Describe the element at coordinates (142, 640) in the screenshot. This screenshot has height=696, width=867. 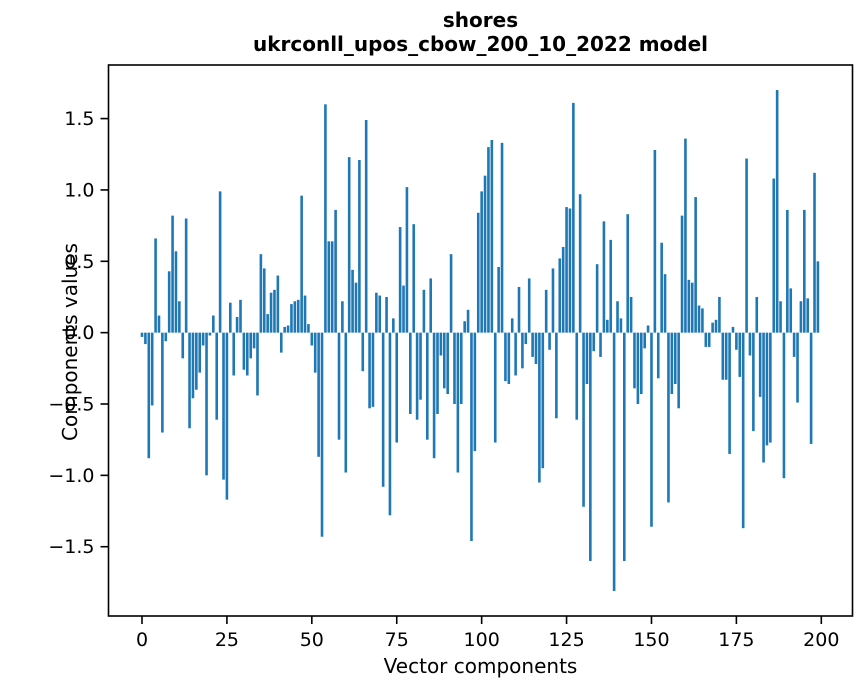
I see `x-tick-label: 0` at that location.